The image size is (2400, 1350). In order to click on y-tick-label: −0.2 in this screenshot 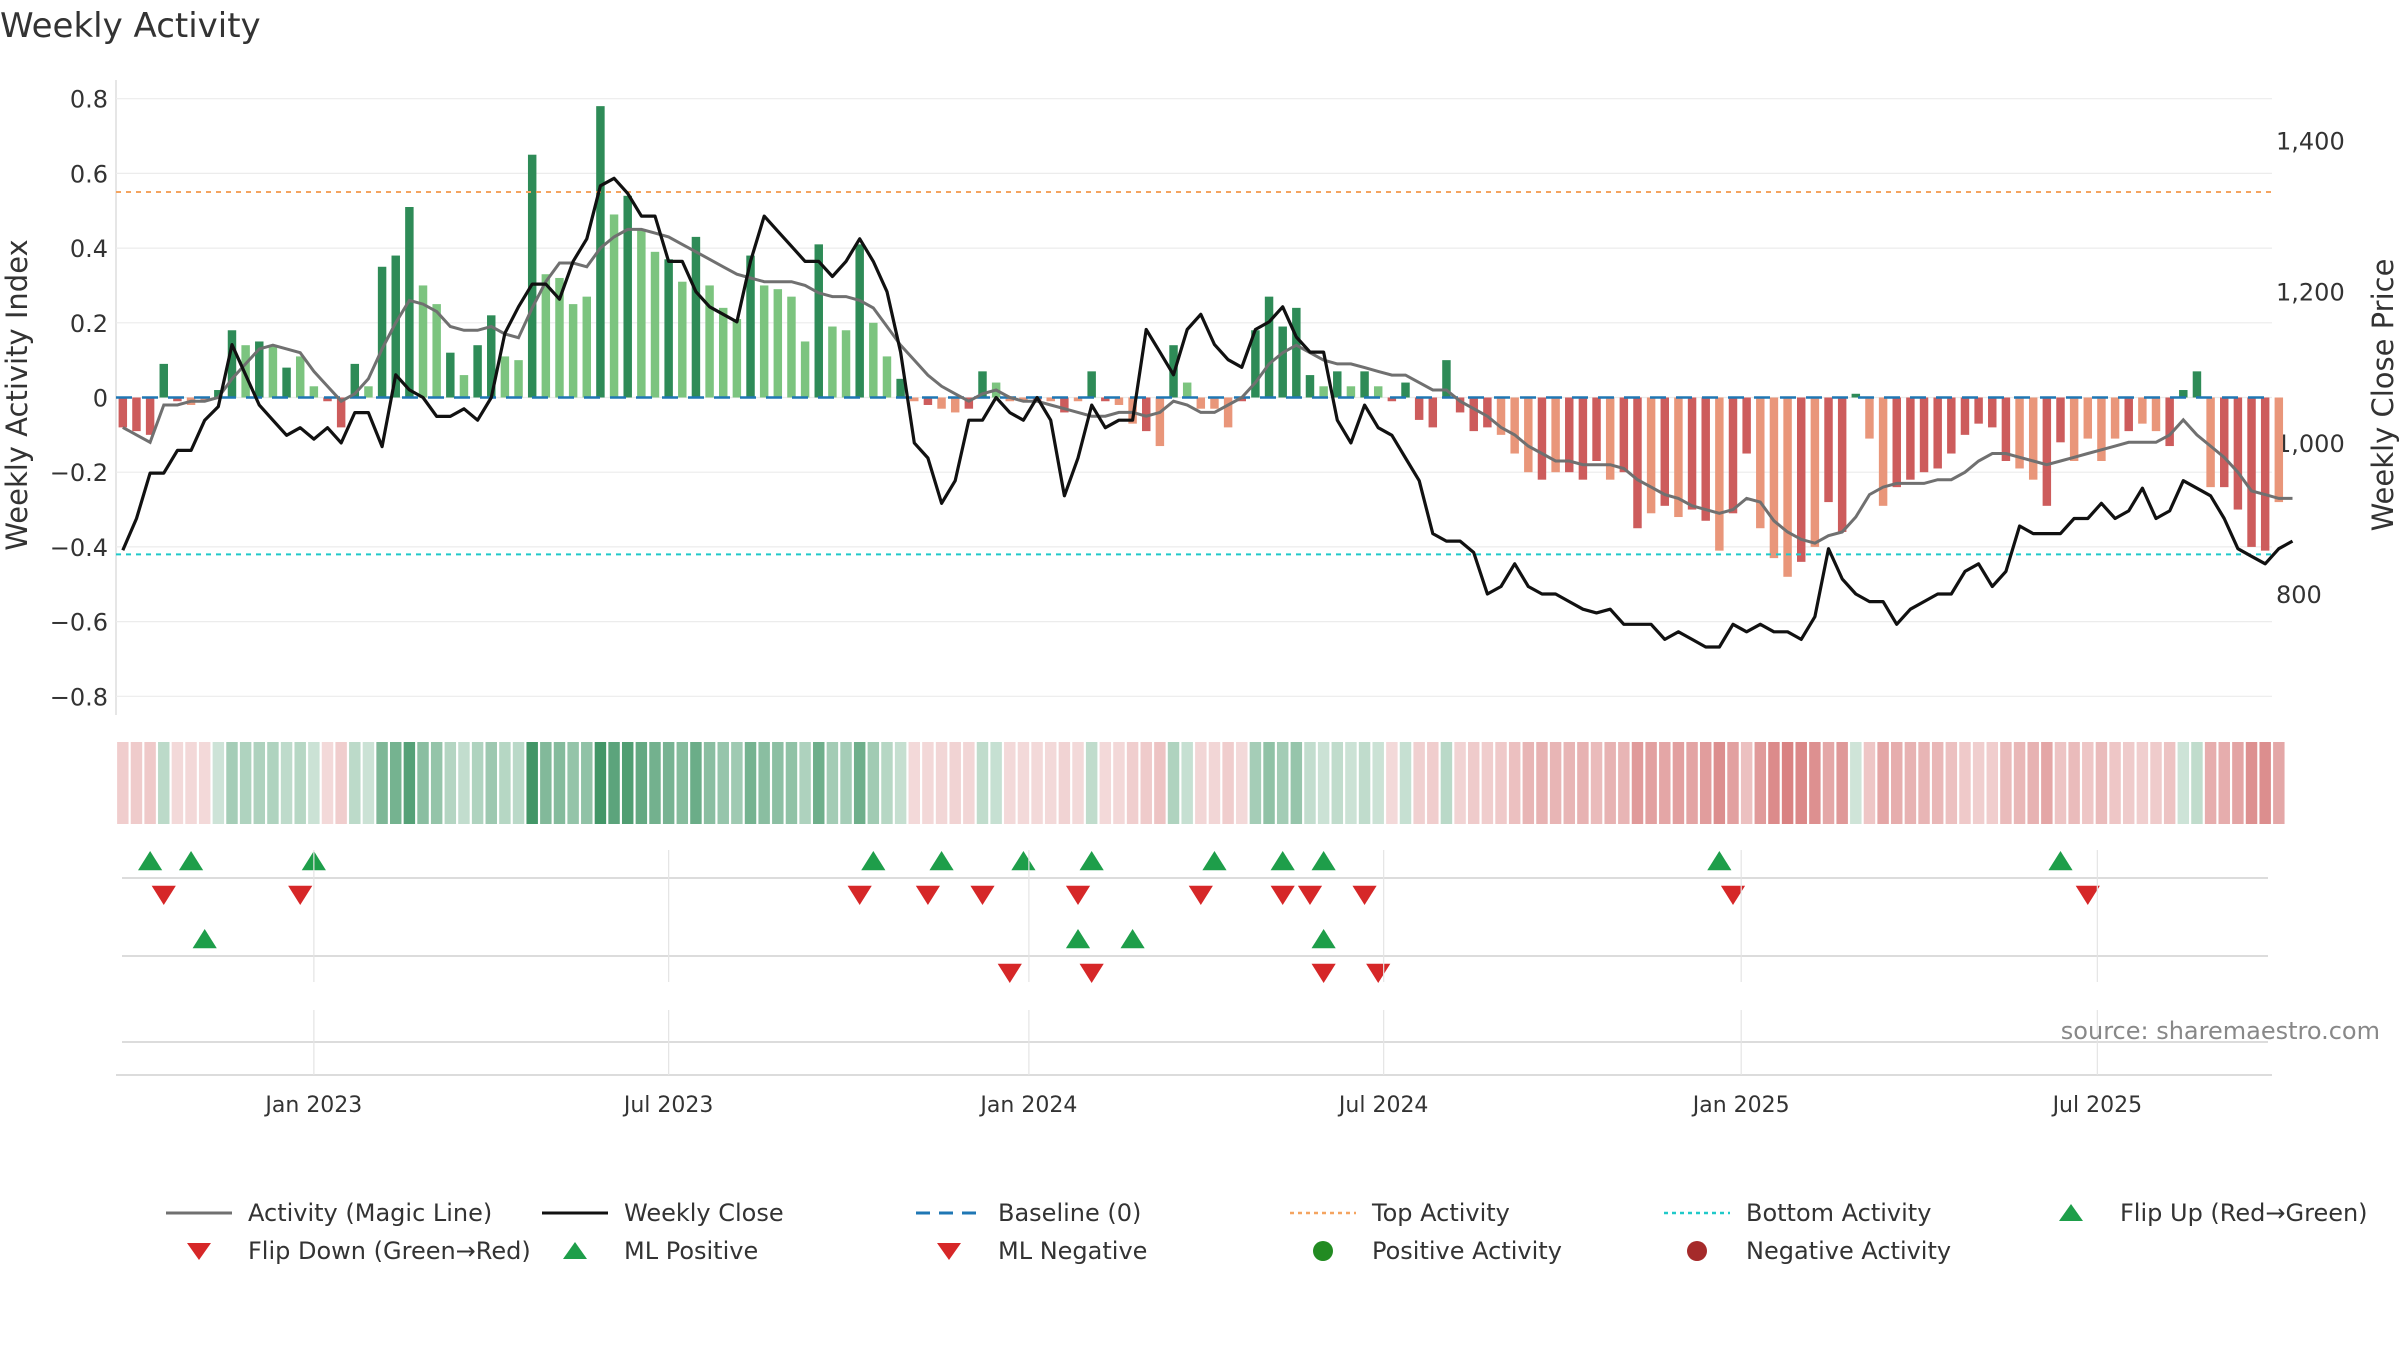, I will do `click(79, 473)`.